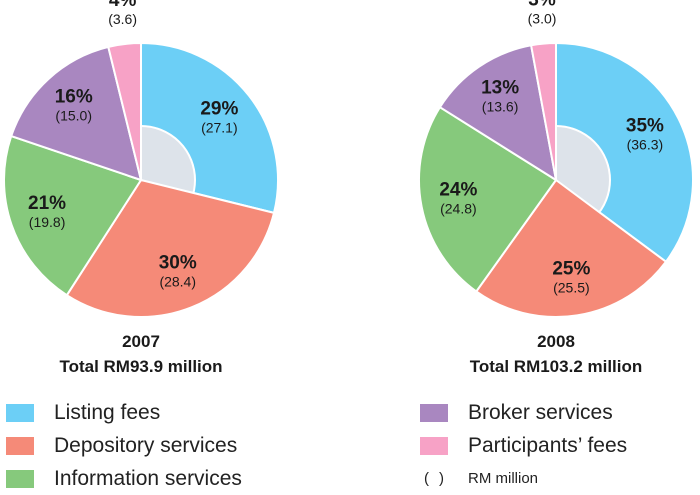 This screenshot has width=700, height=495. Describe the element at coordinates (140, 366) in the screenshot. I see `chart-total-2007: Total RM93.9 million` at that location.